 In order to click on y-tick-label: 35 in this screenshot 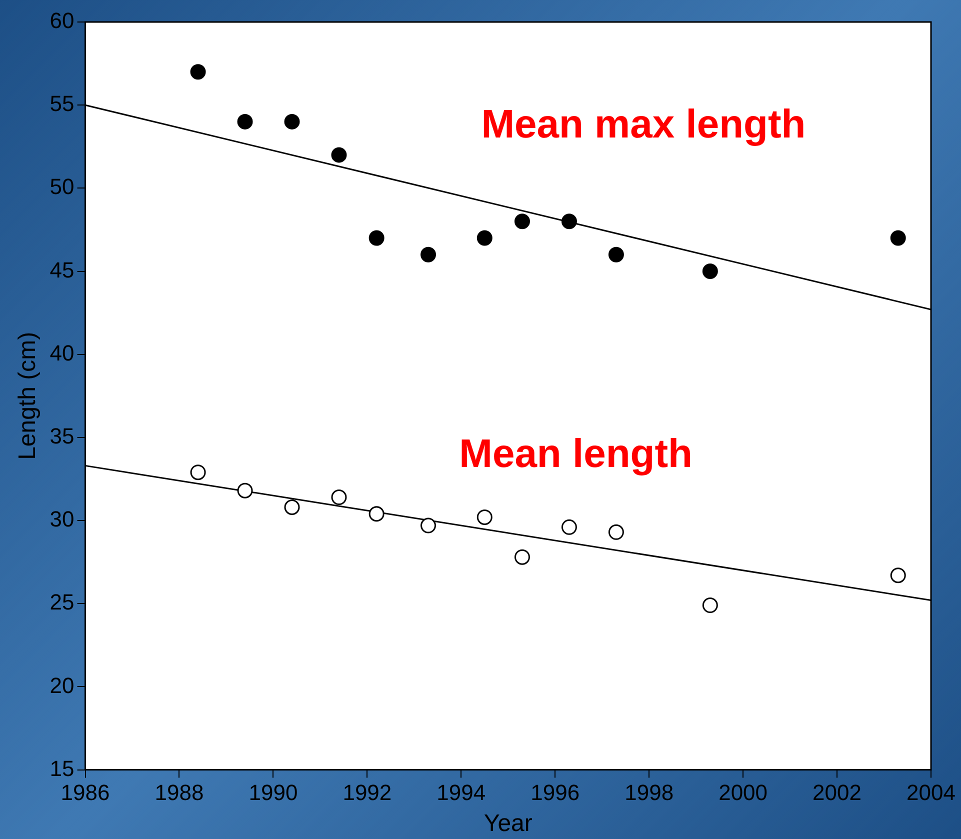, I will do `click(62, 436)`.